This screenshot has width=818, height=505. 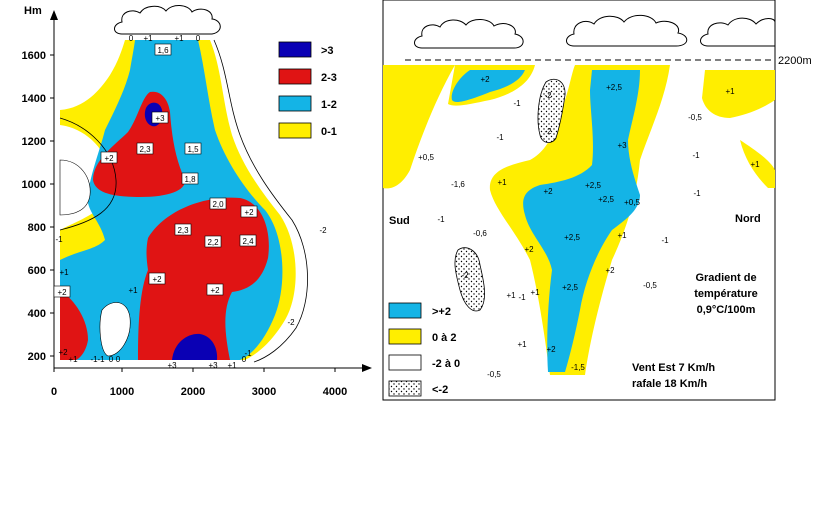 I want to click on zone-below-minus2-b, so click(x=469, y=279).